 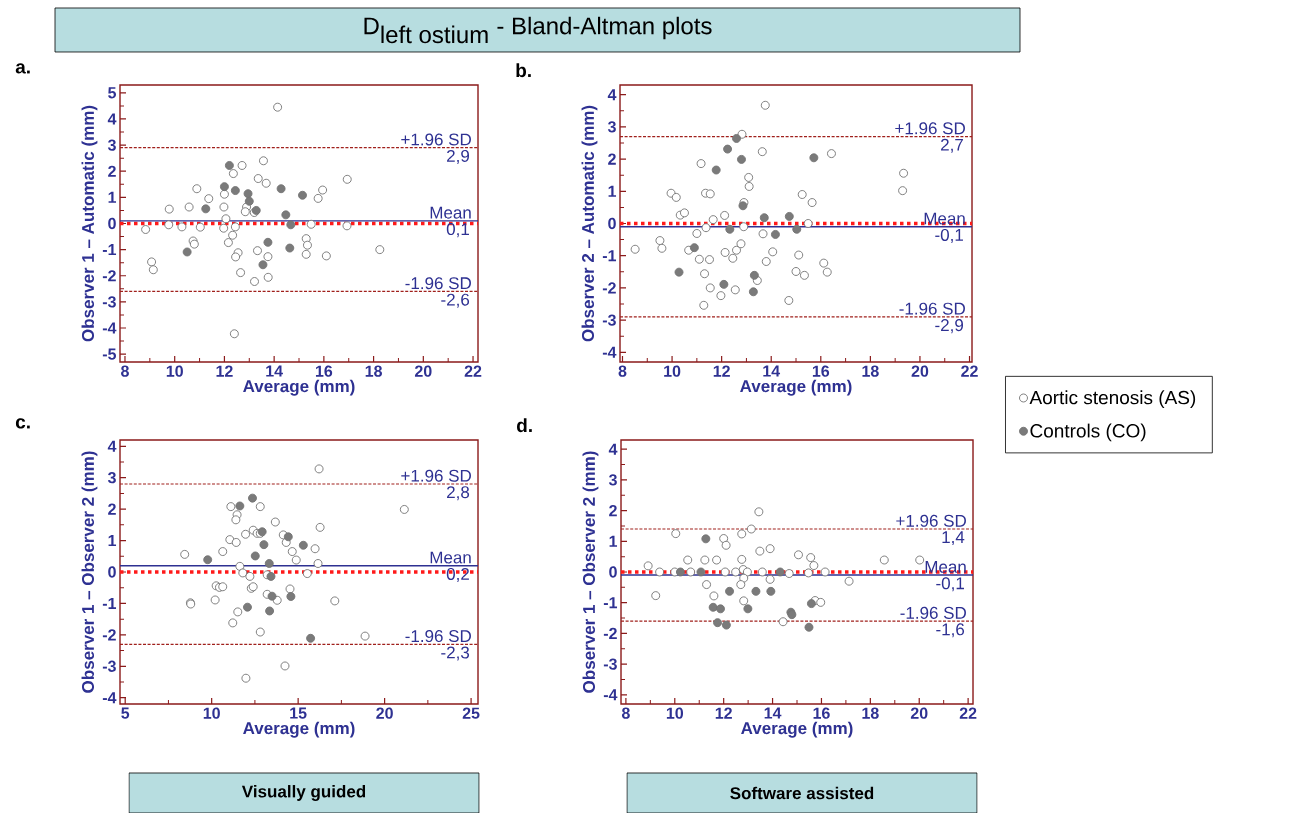 I want to click on annotation: -2,6, so click(x=455, y=300).